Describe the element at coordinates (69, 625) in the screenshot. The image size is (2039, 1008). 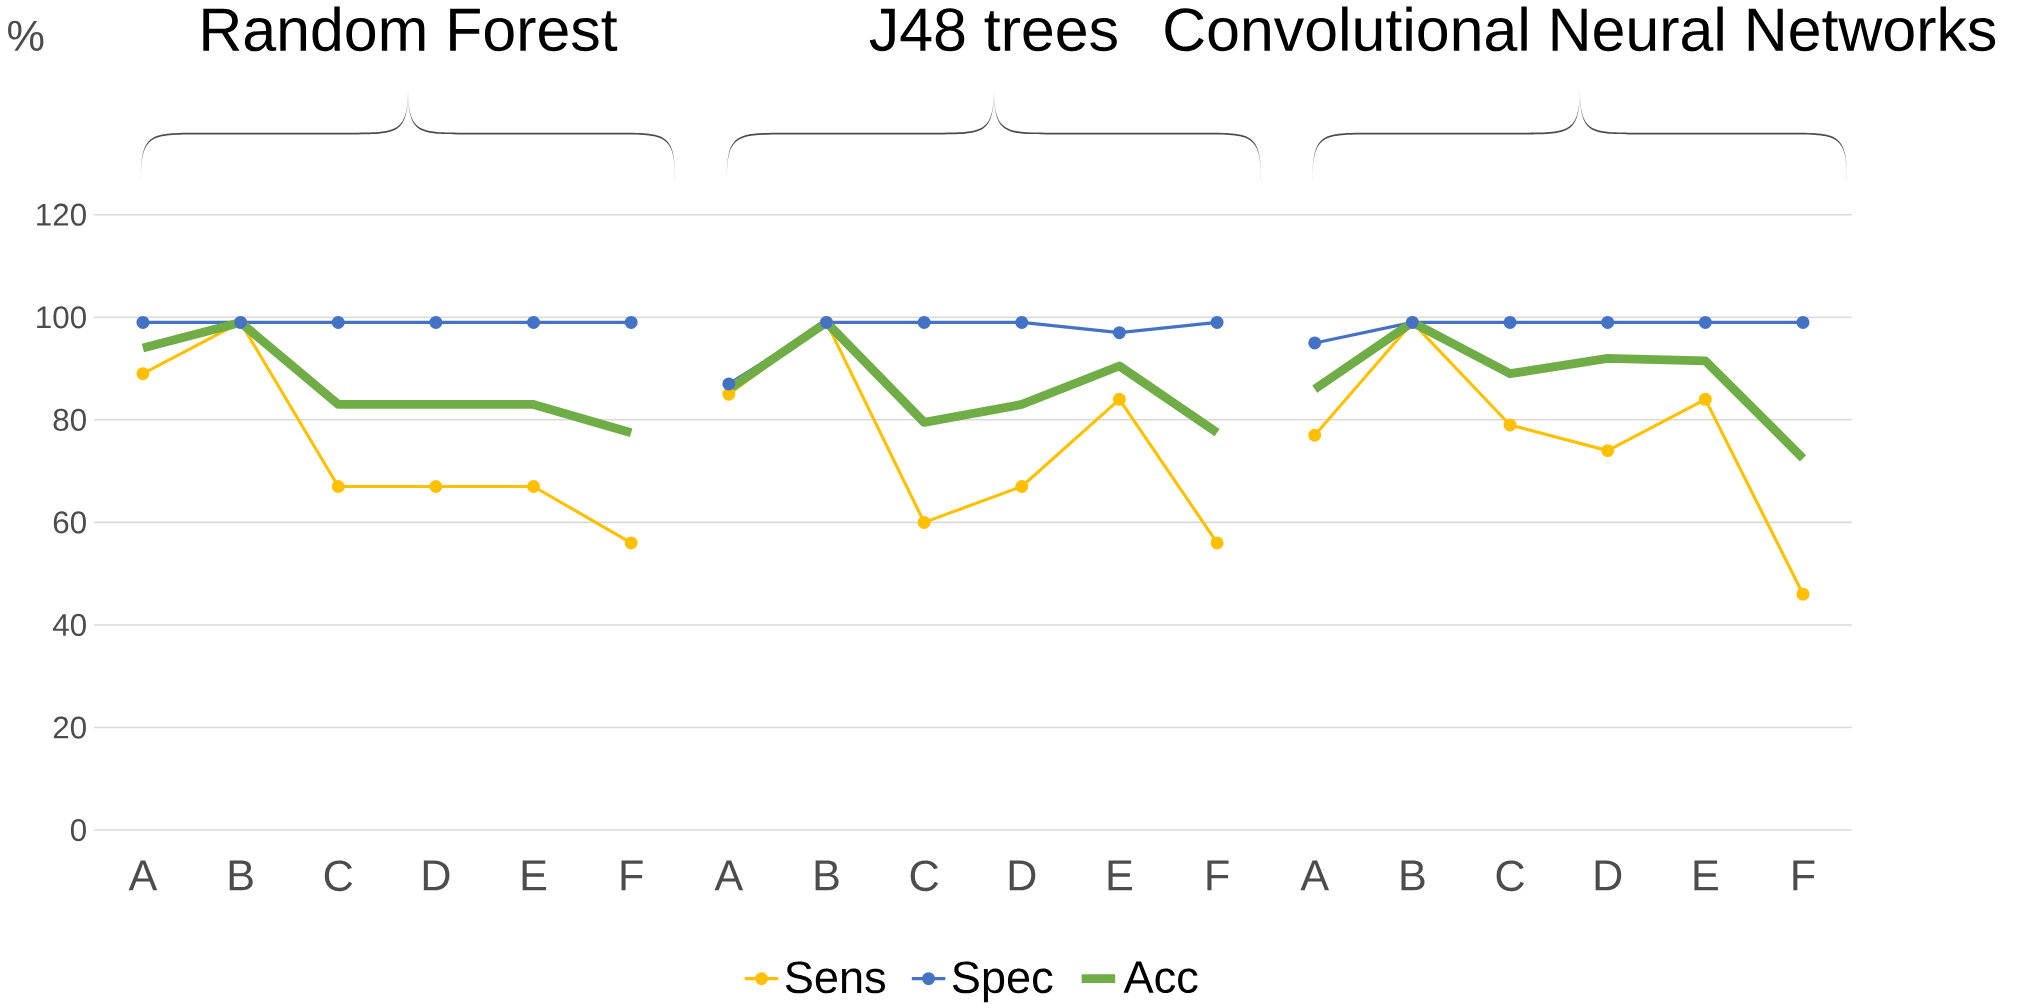
I see `y-tick-label: 40` at that location.